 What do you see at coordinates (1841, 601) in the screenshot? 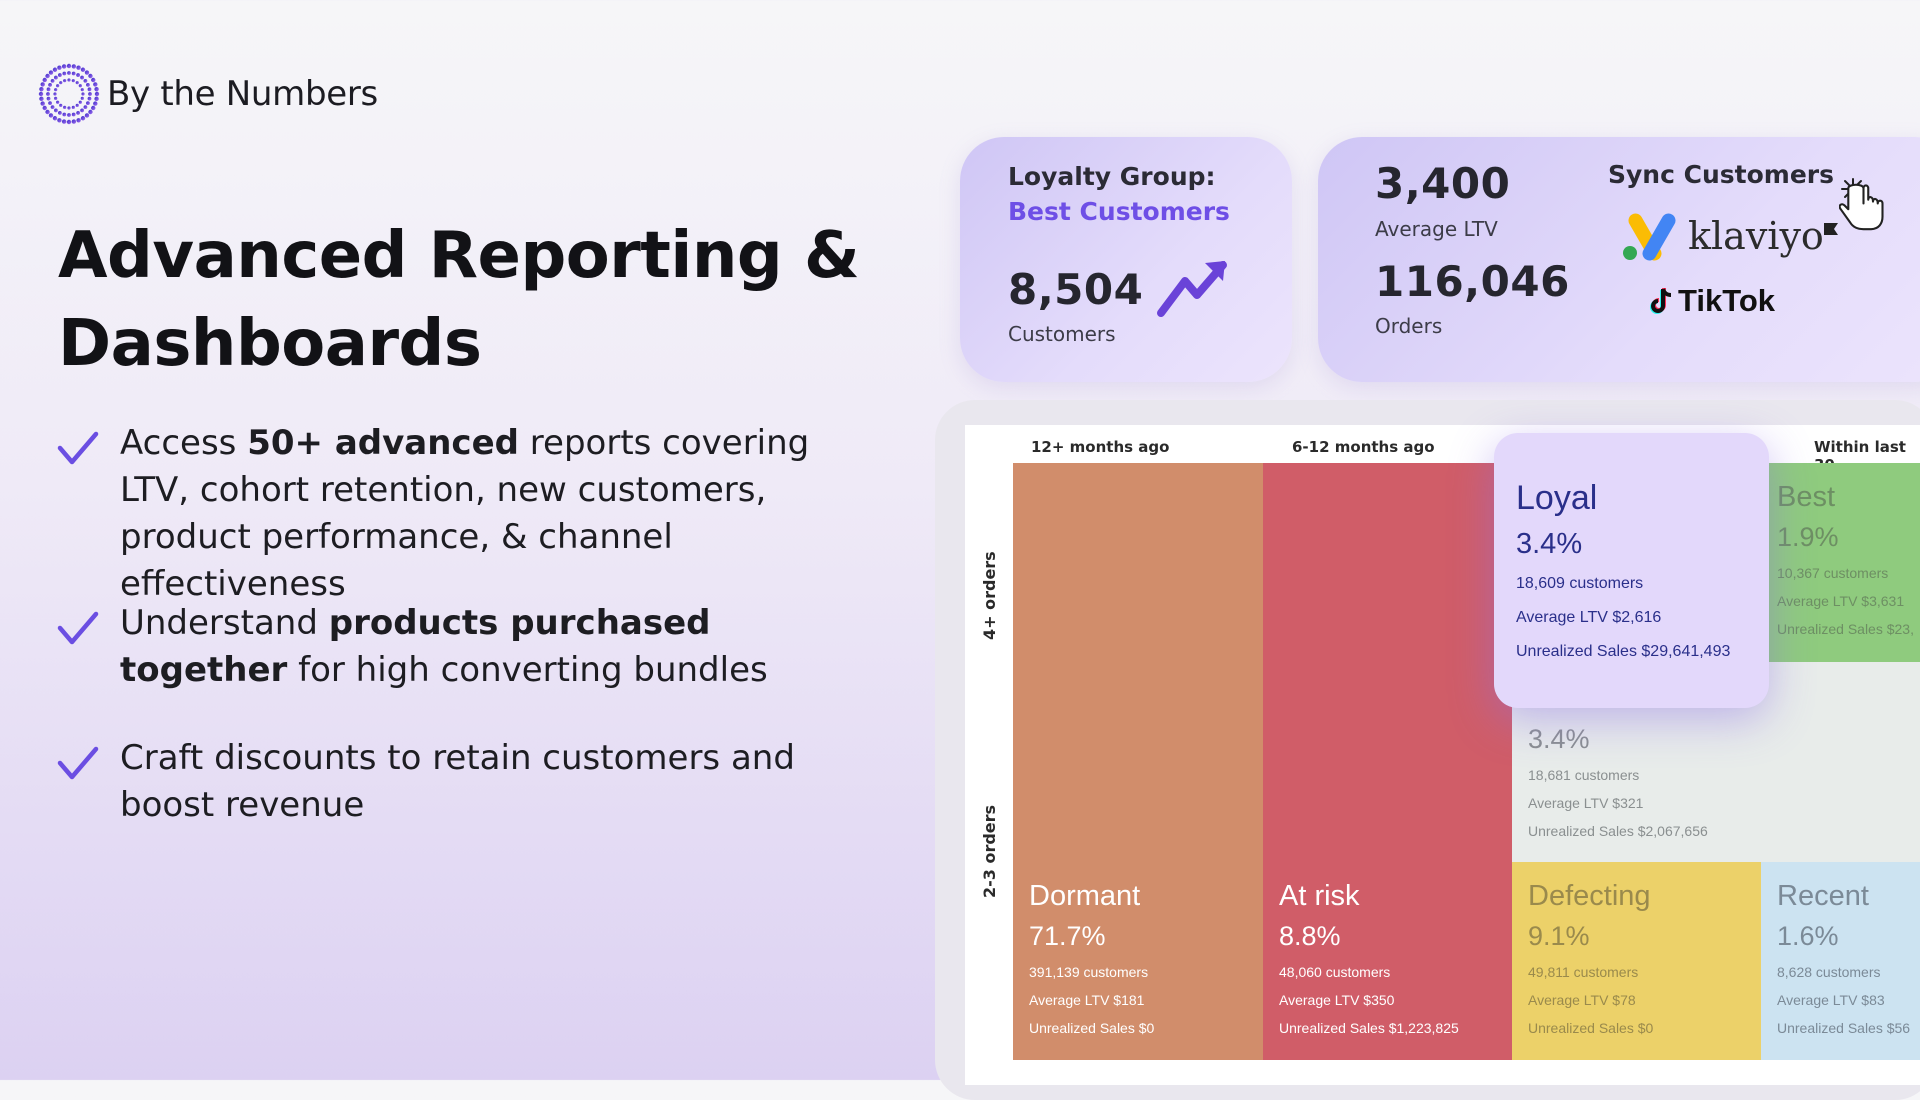
I see `segment-average-ltv: Average LTV $3,631` at bounding box center [1841, 601].